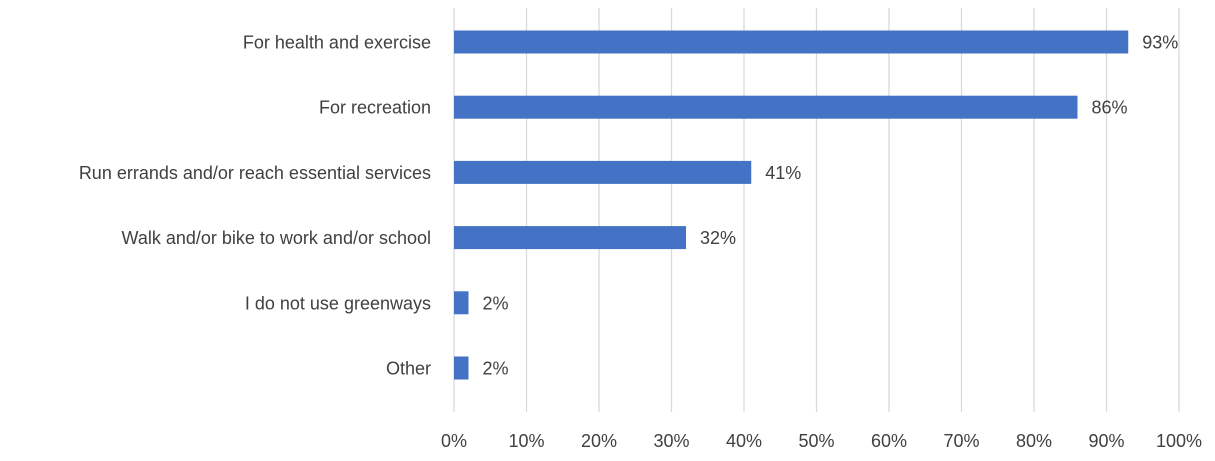 This screenshot has height=461, width=1215. I want to click on x-tick-label: 90%, so click(1106, 441).